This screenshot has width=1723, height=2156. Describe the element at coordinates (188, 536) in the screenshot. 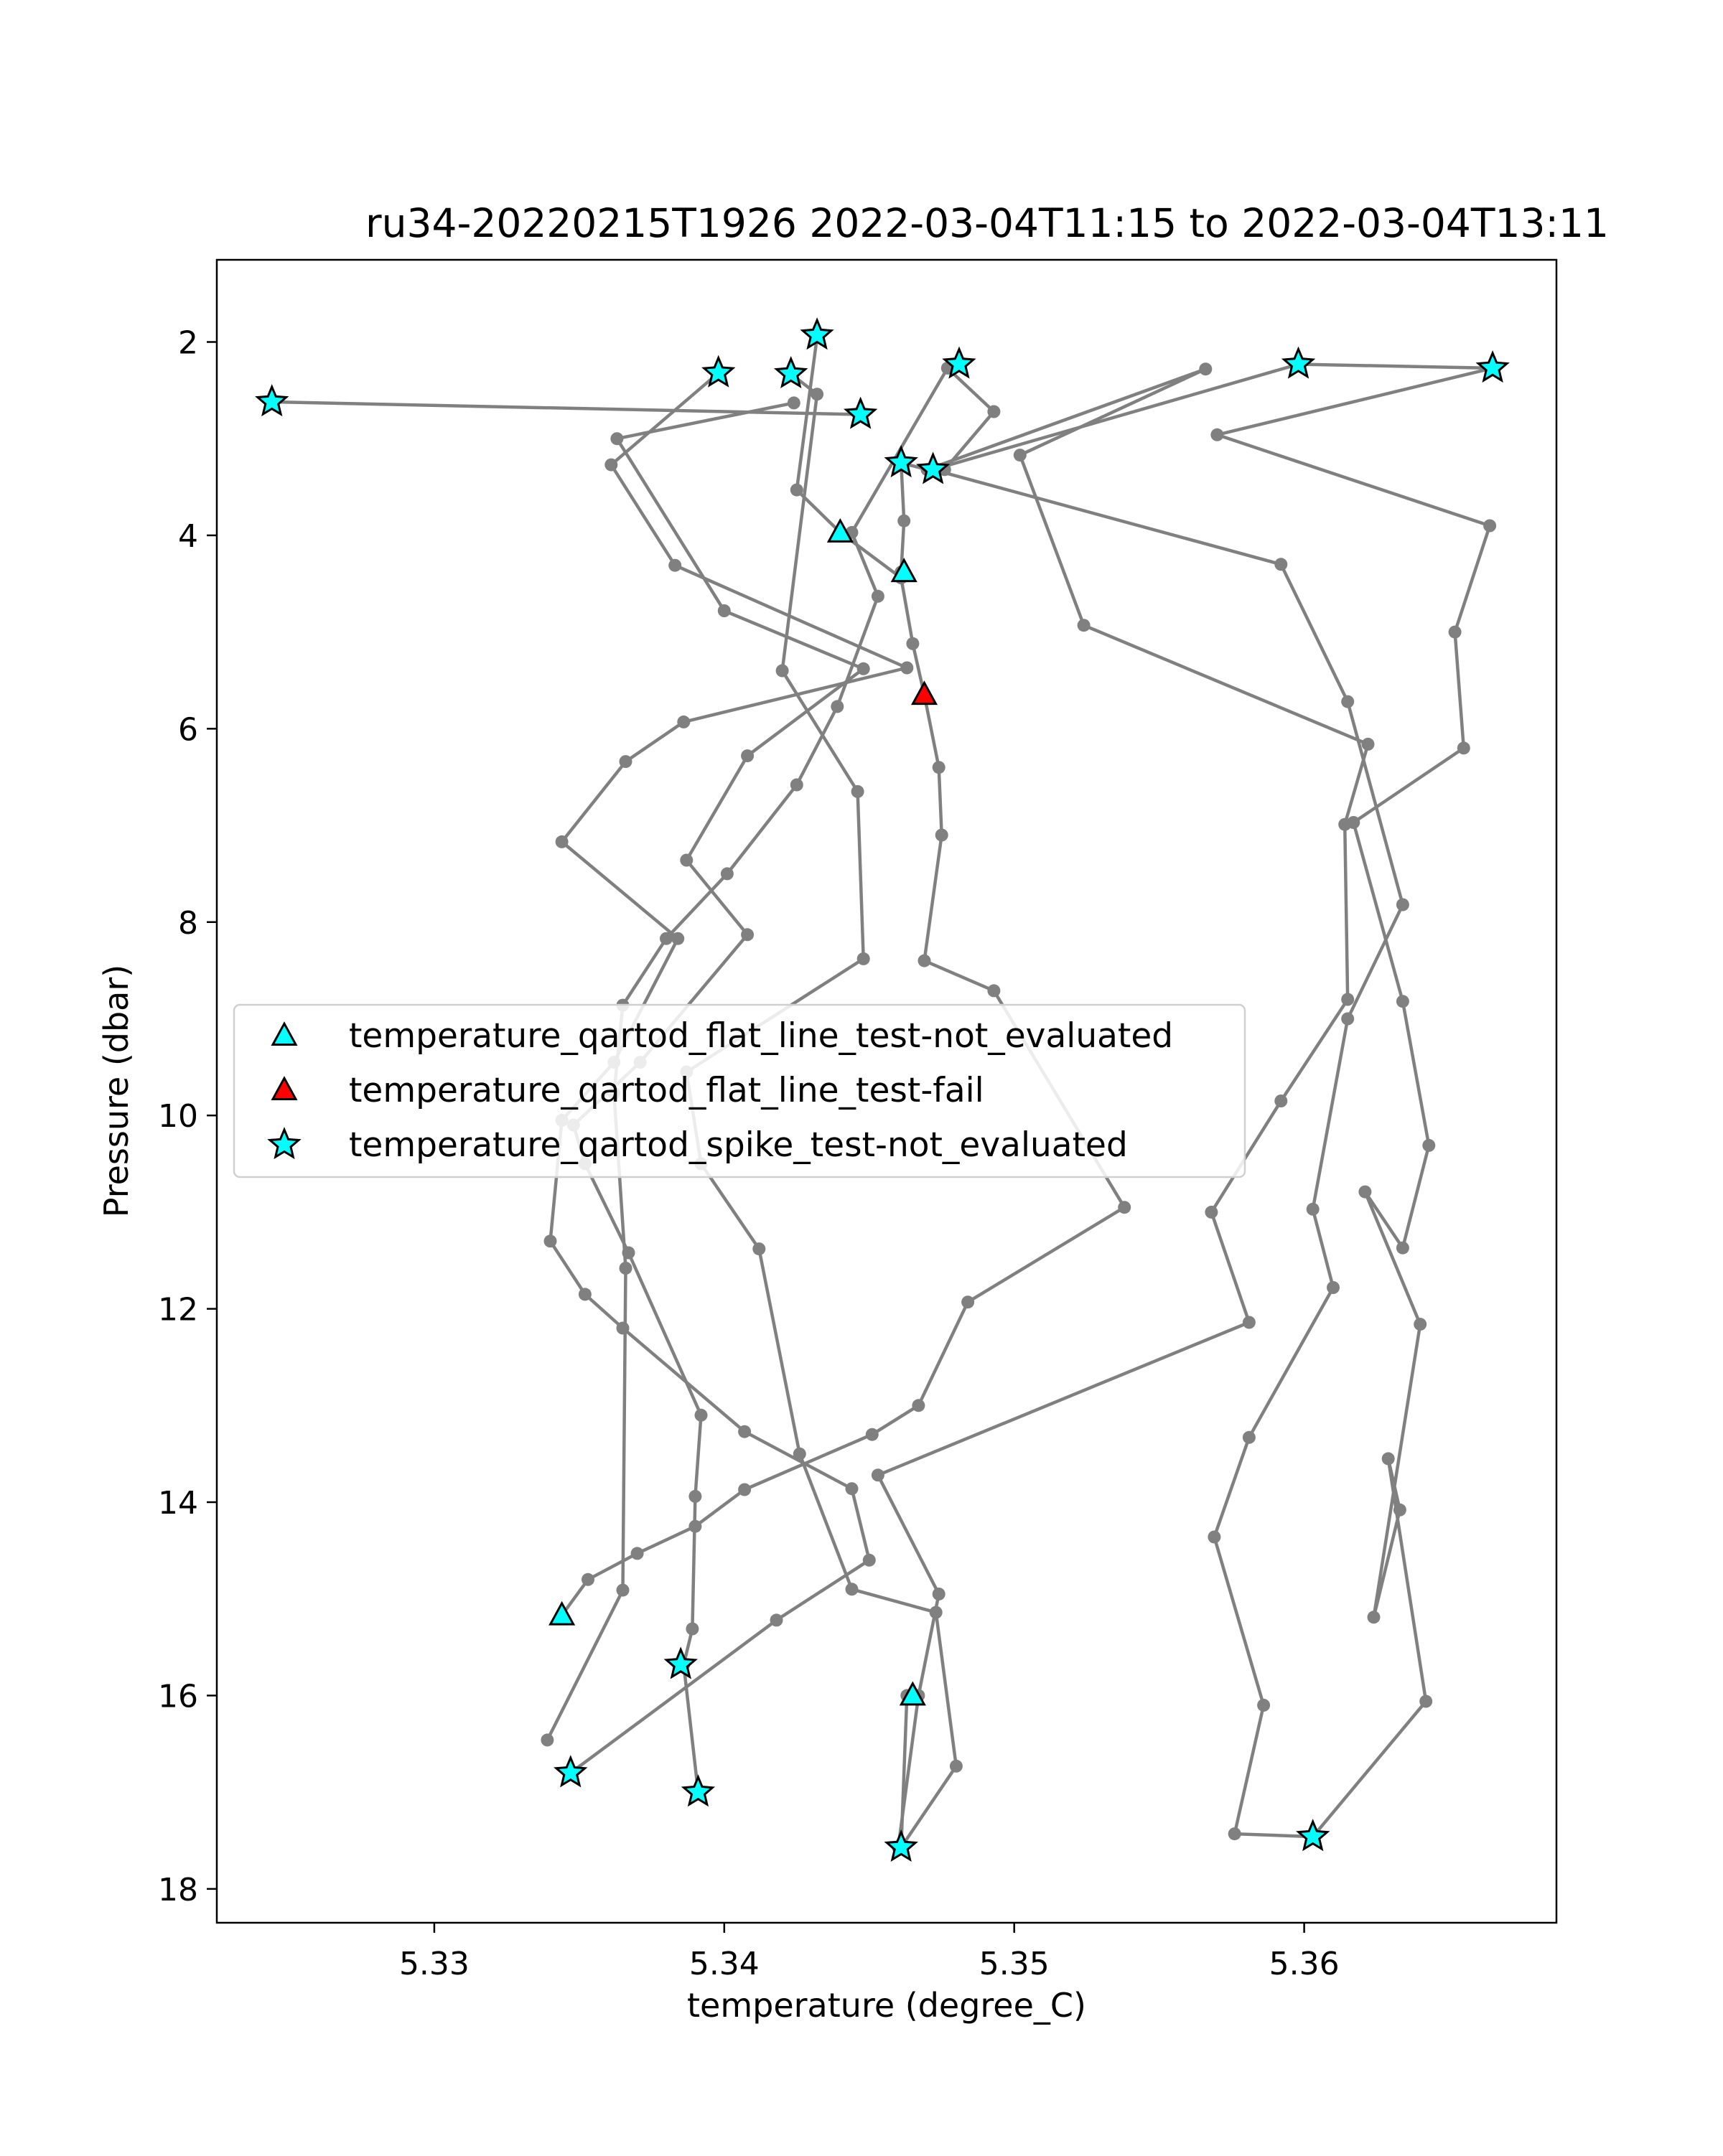

I see `y-tick-label-2: 4` at that location.